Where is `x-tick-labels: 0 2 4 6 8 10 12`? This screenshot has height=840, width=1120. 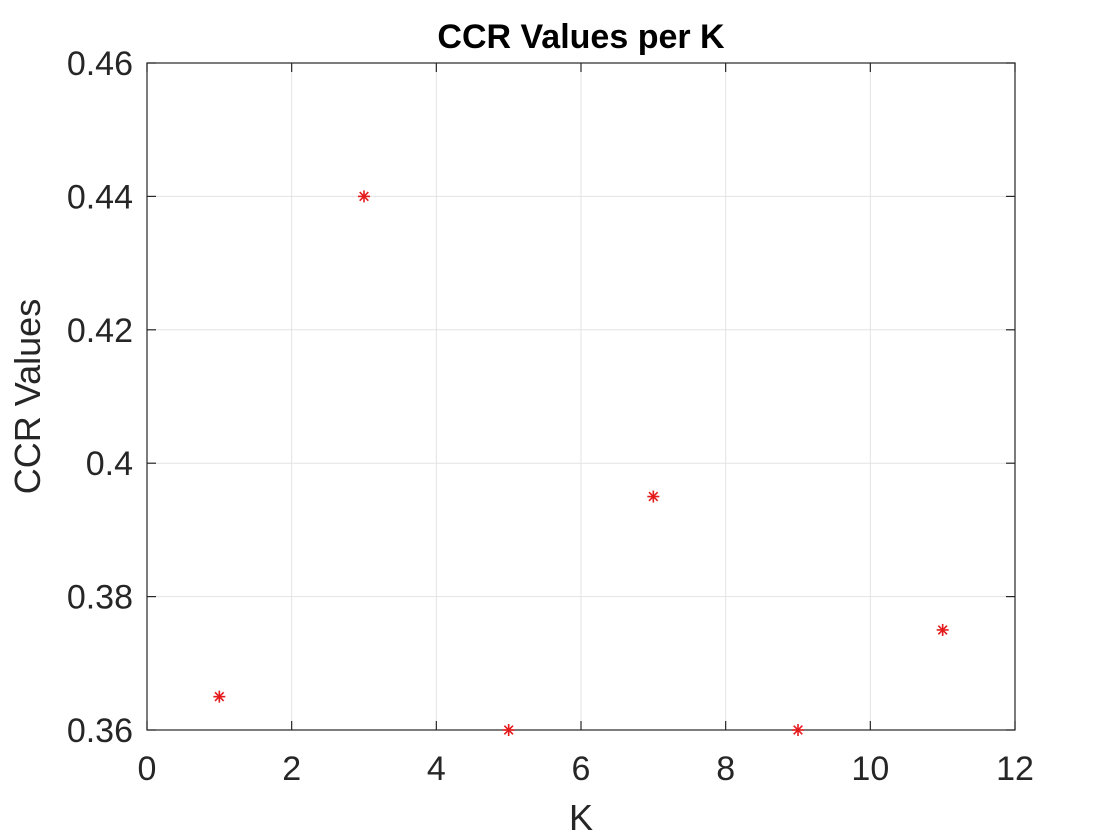
x-tick-labels: 0 2 4 6 8 10 12 is located at coordinates (586, 769).